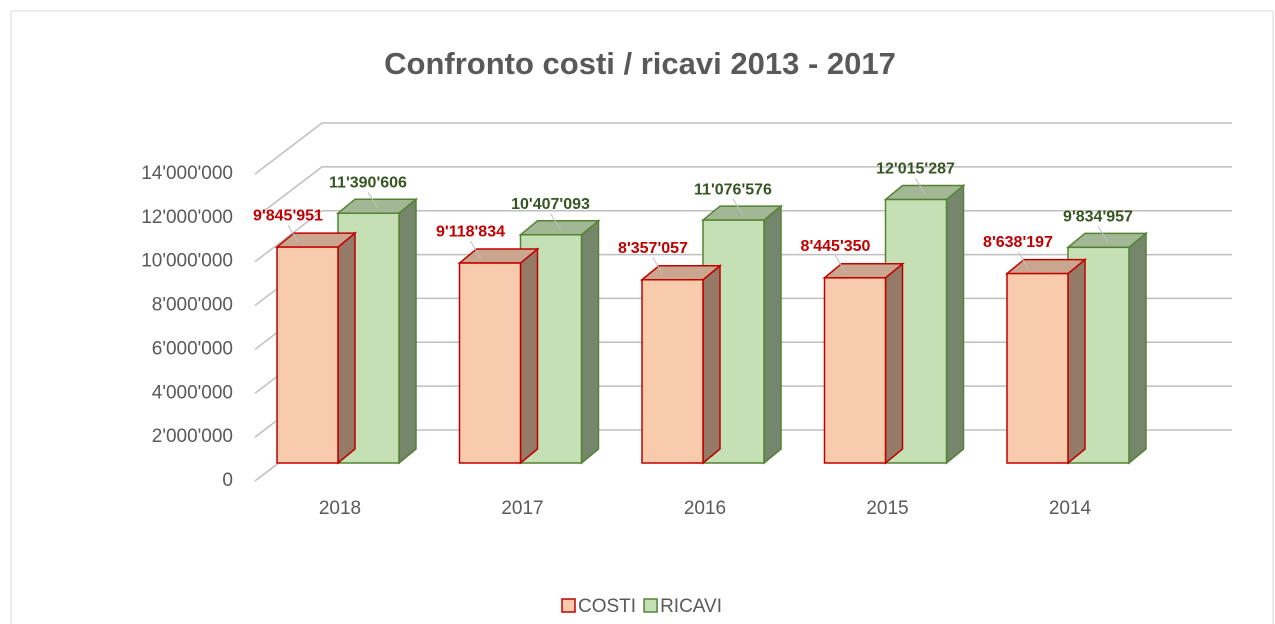 This screenshot has width=1275, height=624. I want to click on y-tick-label: 6'000'000, so click(192, 348).